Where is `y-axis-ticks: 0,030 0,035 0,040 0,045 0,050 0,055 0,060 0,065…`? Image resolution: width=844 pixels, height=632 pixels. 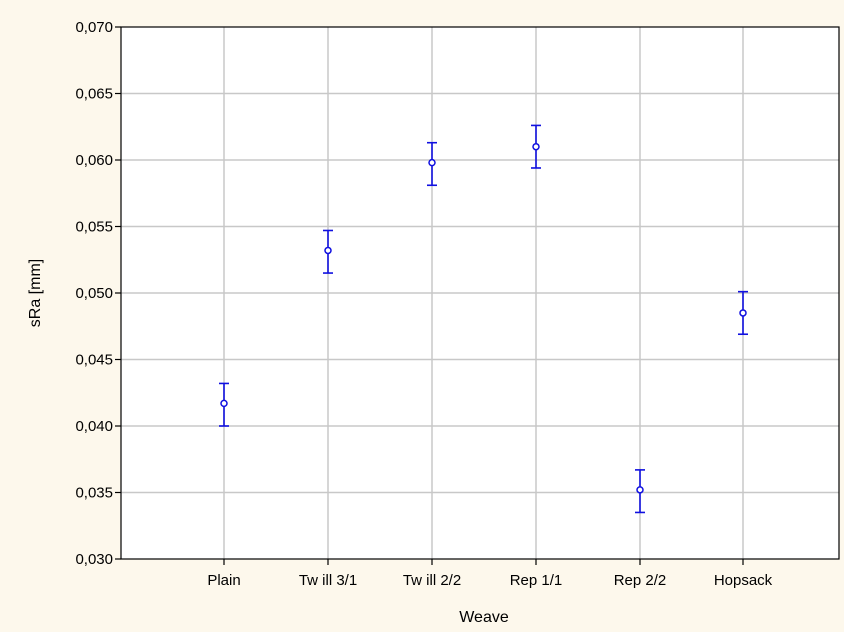 y-axis-ticks: 0,030 0,035 0,040 0,045 0,050 0,055 0,060 0,065… is located at coordinates (98, 293).